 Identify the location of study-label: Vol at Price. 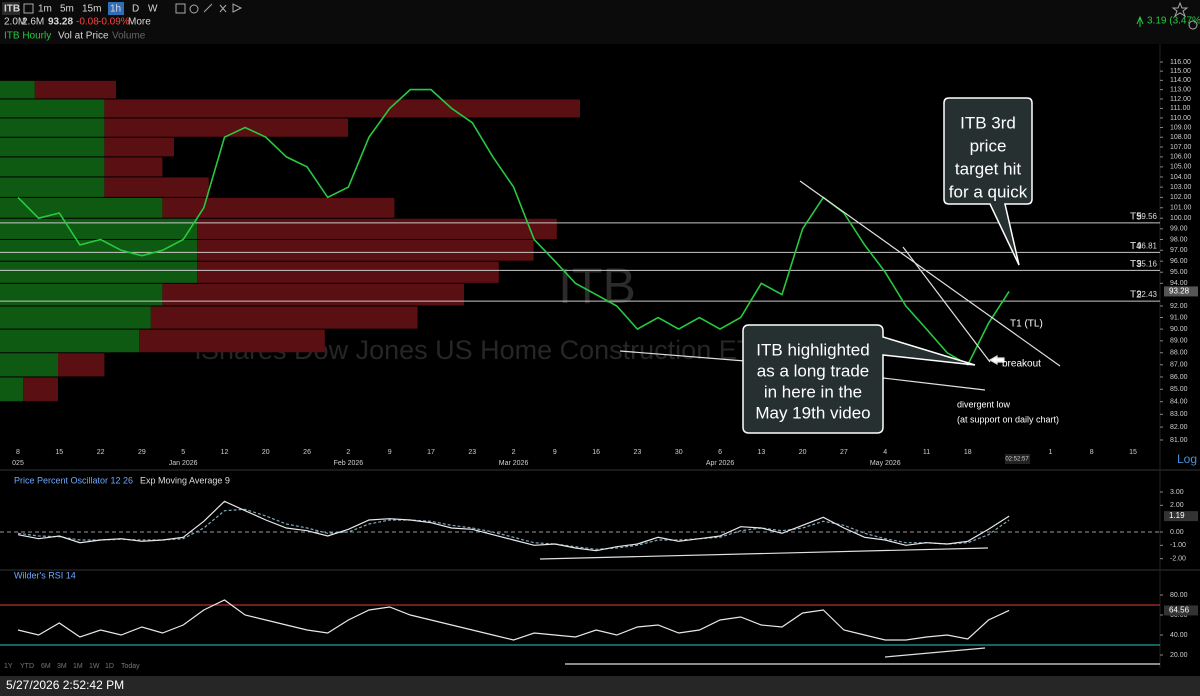
(83, 36).